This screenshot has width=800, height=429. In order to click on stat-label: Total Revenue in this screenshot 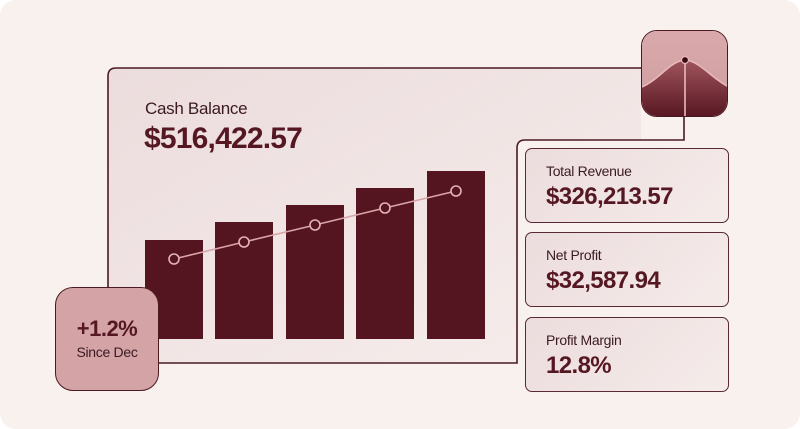, I will do `click(589, 171)`.